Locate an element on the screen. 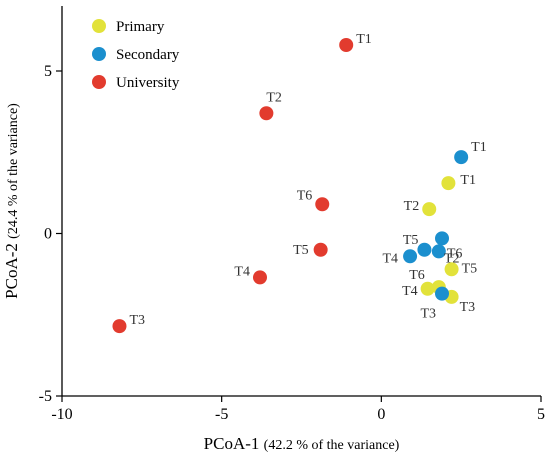 This screenshot has width=550, height=458. y-axis-title-main: PCoA-2 is located at coordinates (11, 269).